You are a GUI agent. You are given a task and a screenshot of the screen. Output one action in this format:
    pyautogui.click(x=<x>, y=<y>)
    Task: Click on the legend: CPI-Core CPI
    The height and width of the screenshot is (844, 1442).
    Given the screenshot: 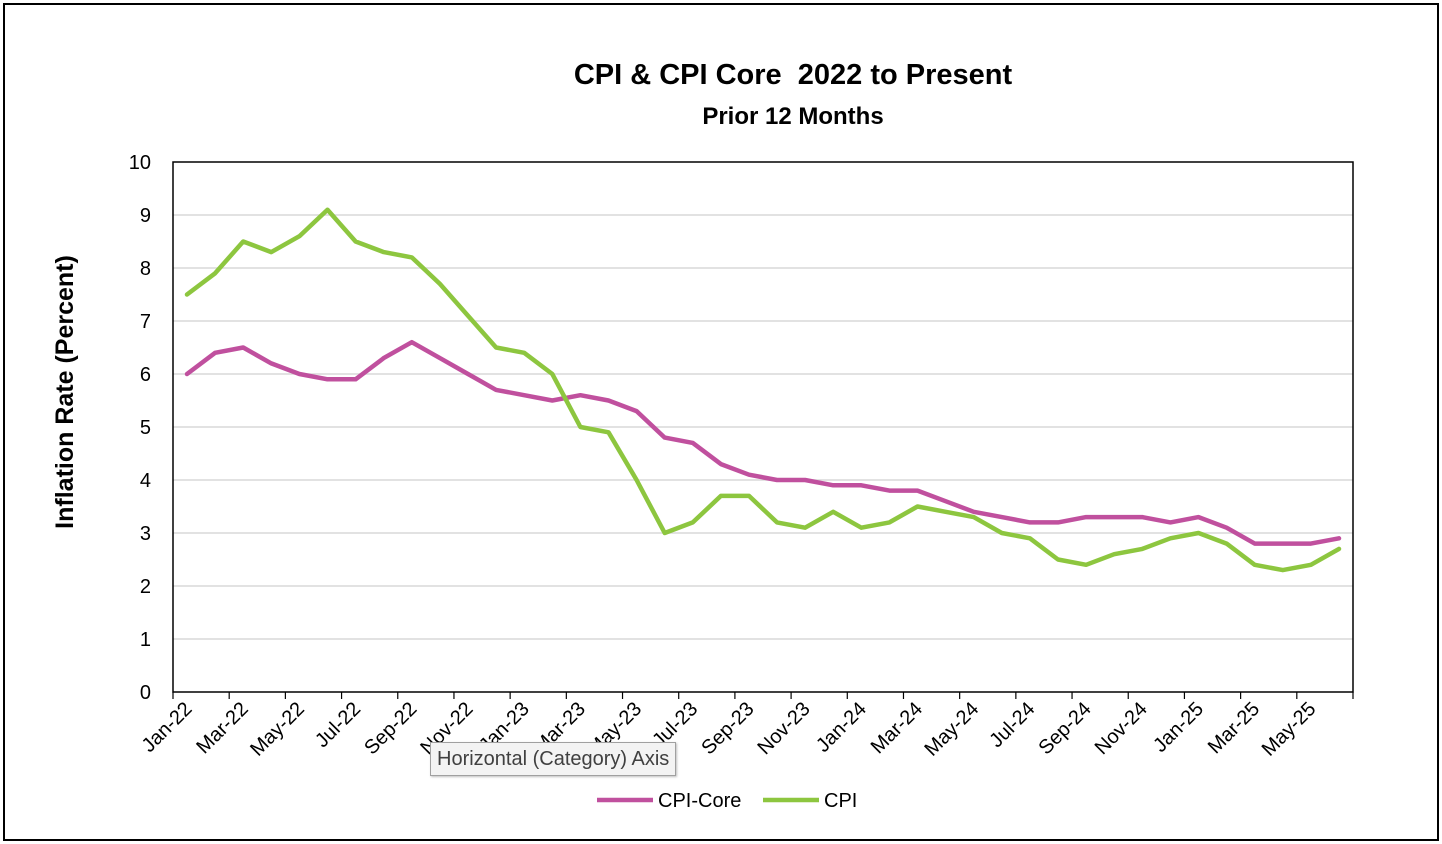 What is the action you would take?
    pyautogui.click(x=727, y=801)
    